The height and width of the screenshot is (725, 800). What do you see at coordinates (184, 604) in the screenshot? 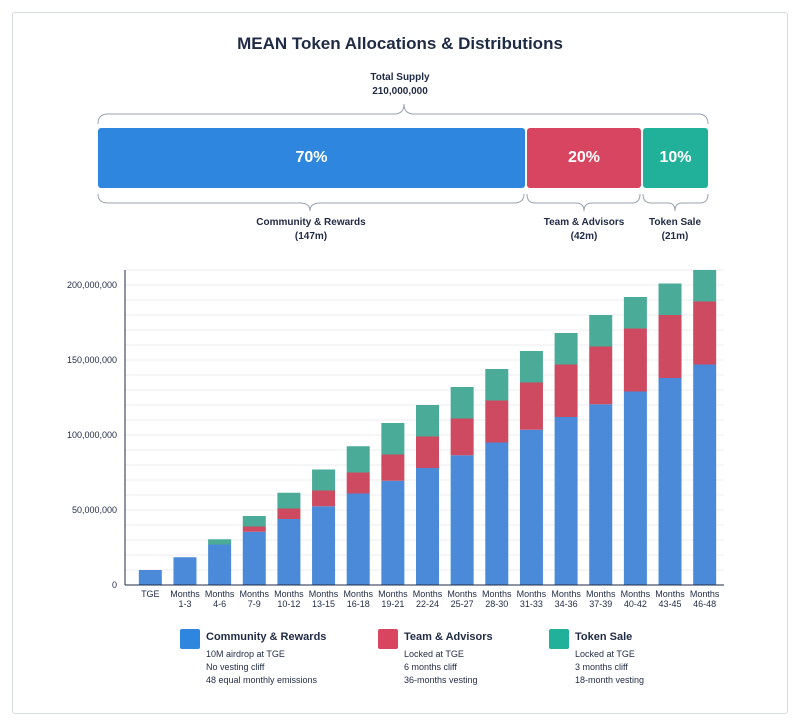
I see `x-tick-label: 1-3` at bounding box center [184, 604].